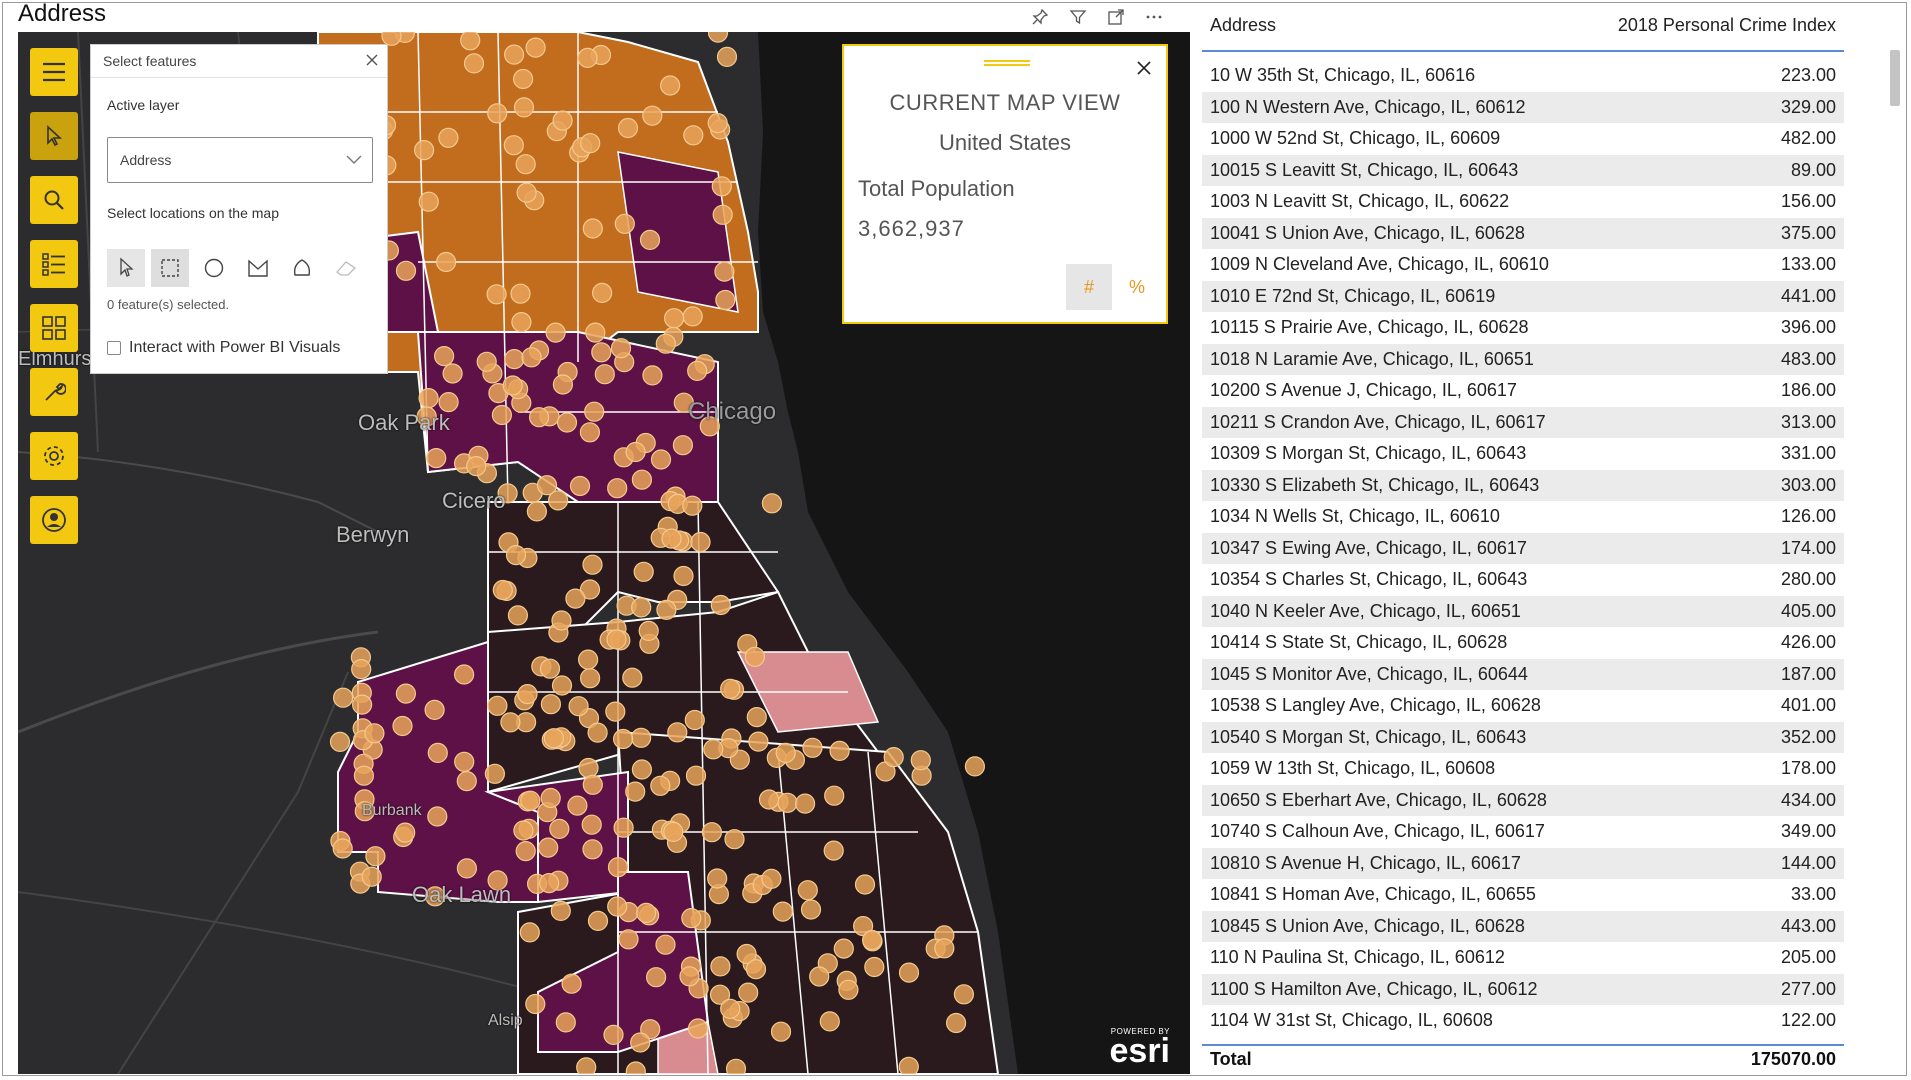 The image size is (1911, 1080). Describe the element at coordinates (1523, 296) in the screenshot. I see `table-row: 1010 E 72nd St, Chicago, IL, 60619 441.00` at that location.